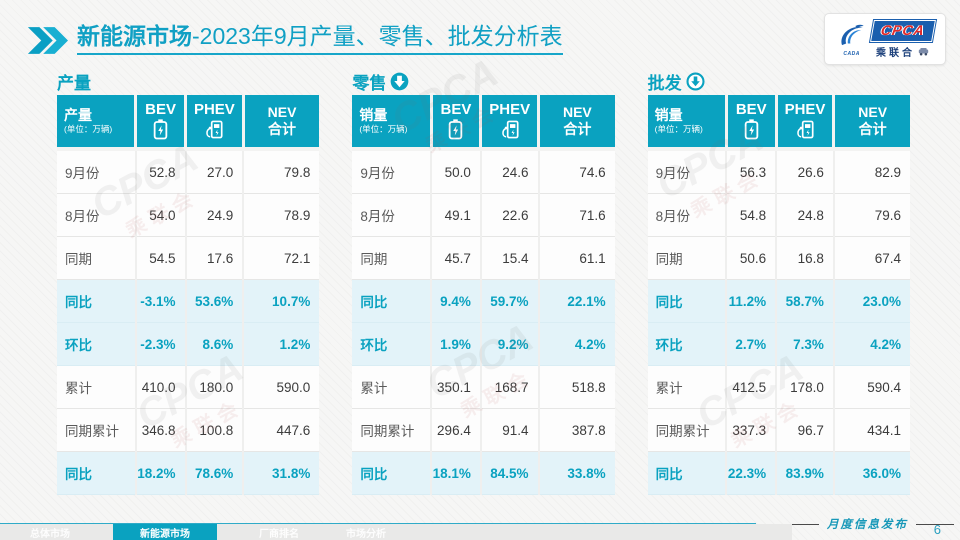 Image resolution: width=960 pixels, height=540 pixels. Describe the element at coordinates (805, 430) in the screenshot. I see `phev-value: 96.7` at that location.